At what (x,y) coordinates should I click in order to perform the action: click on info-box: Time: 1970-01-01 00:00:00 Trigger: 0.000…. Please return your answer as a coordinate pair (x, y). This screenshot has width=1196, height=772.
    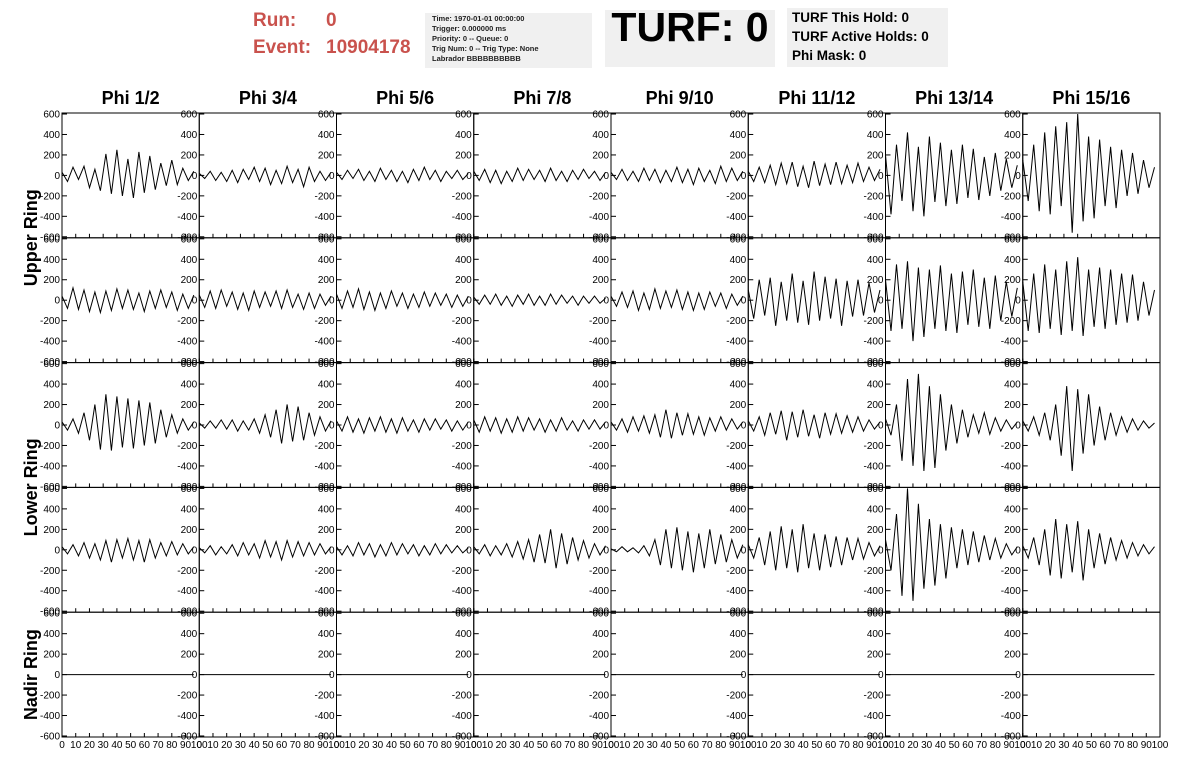
    Looking at the image, I should click on (508, 40).